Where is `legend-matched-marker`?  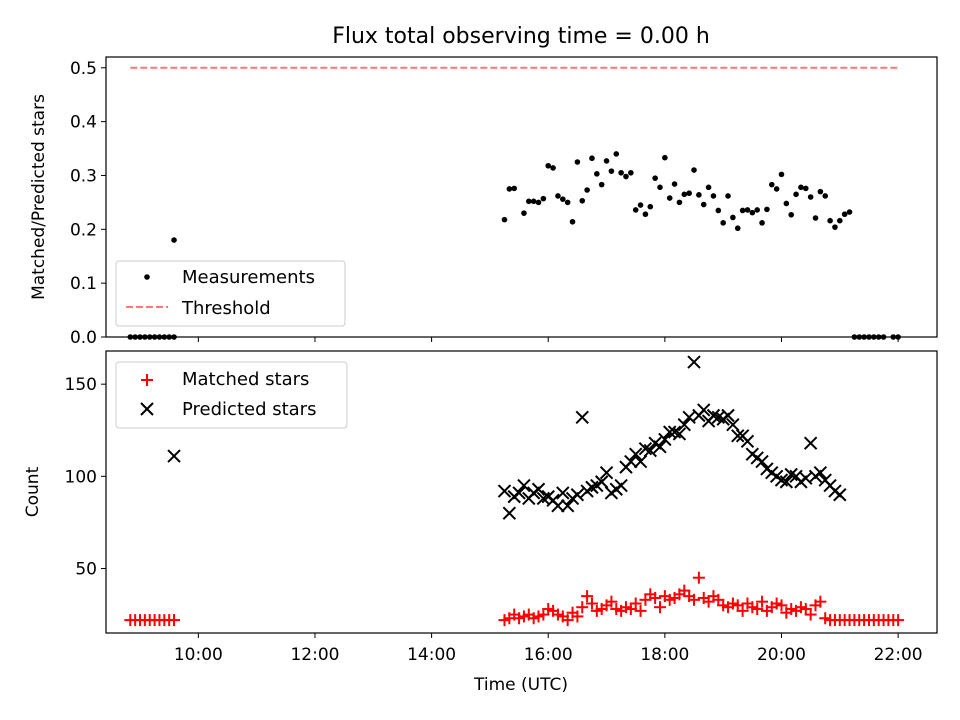
legend-matched-marker is located at coordinates (147, 380).